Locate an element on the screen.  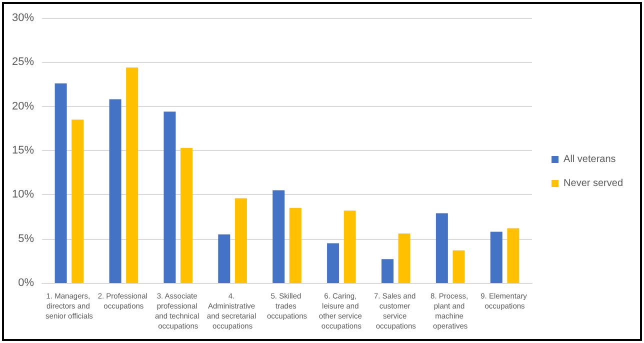
legend-label: All veterans is located at coordinates (590, 159).